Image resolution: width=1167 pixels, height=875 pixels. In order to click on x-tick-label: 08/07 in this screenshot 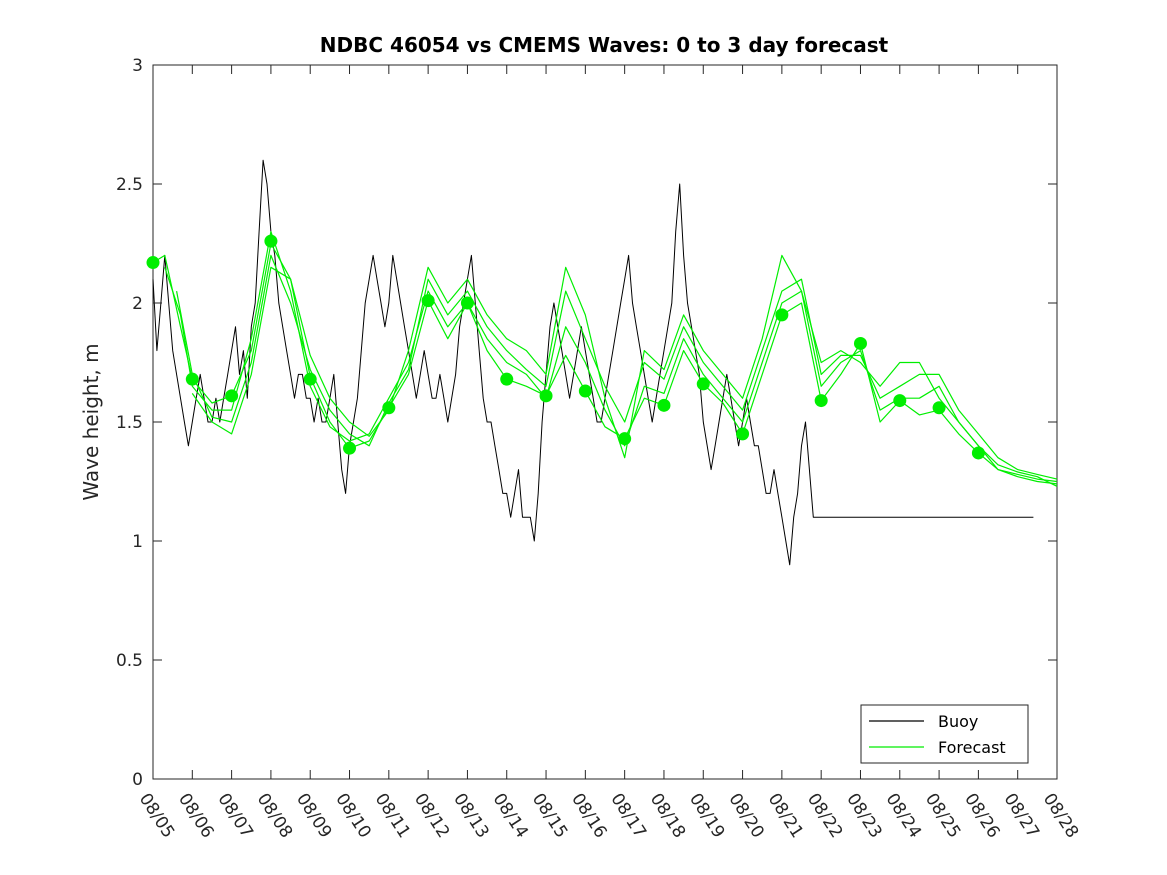, I will do `click(234, 816)`.